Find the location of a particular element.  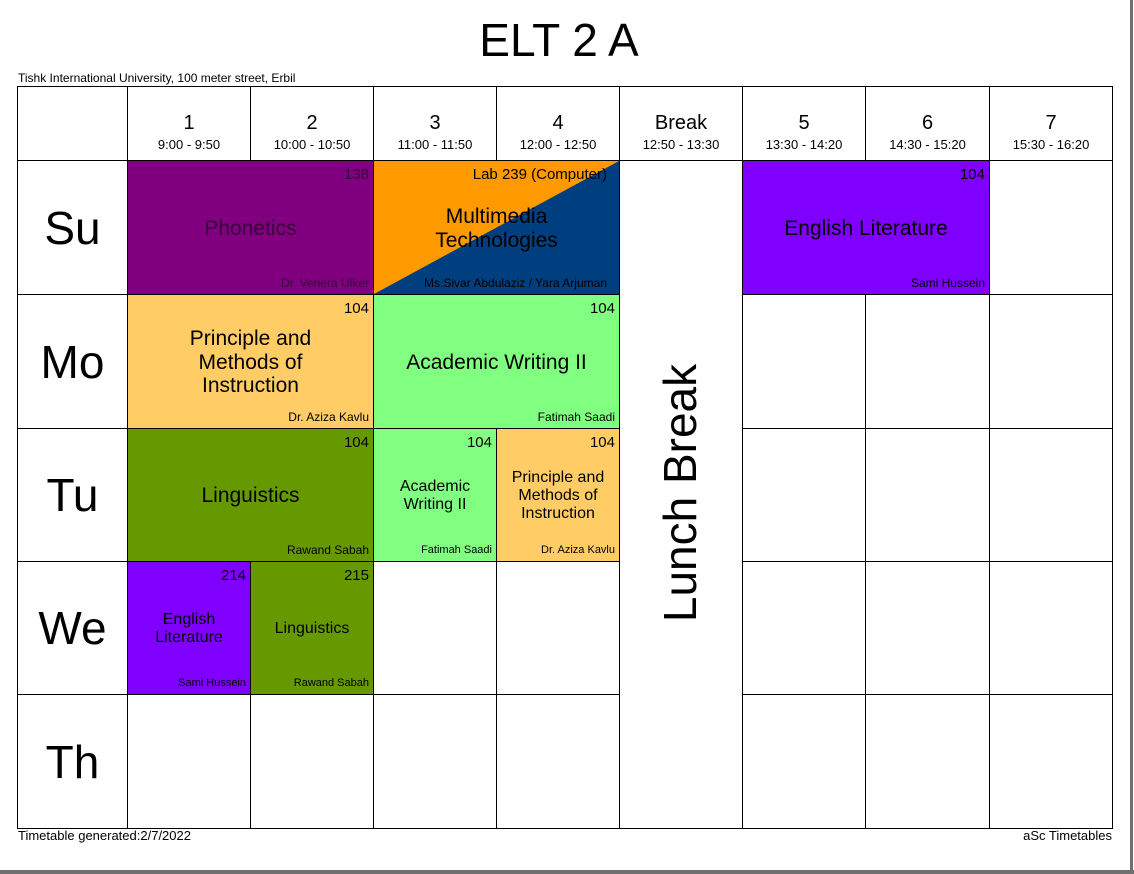

period-number: 1 is located at coordinates (189, 123).